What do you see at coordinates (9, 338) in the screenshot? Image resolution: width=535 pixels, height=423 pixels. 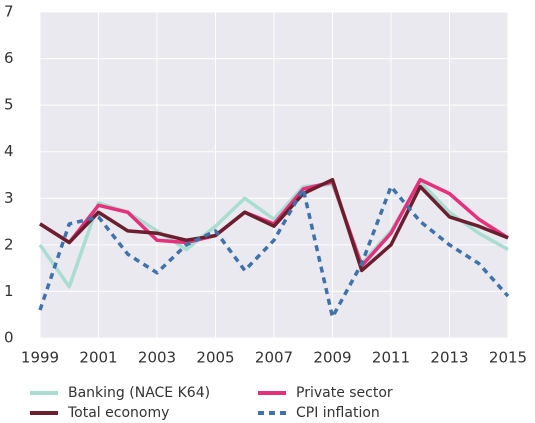 I see `y-tick-label: 0` at bounding box center [9, 338].